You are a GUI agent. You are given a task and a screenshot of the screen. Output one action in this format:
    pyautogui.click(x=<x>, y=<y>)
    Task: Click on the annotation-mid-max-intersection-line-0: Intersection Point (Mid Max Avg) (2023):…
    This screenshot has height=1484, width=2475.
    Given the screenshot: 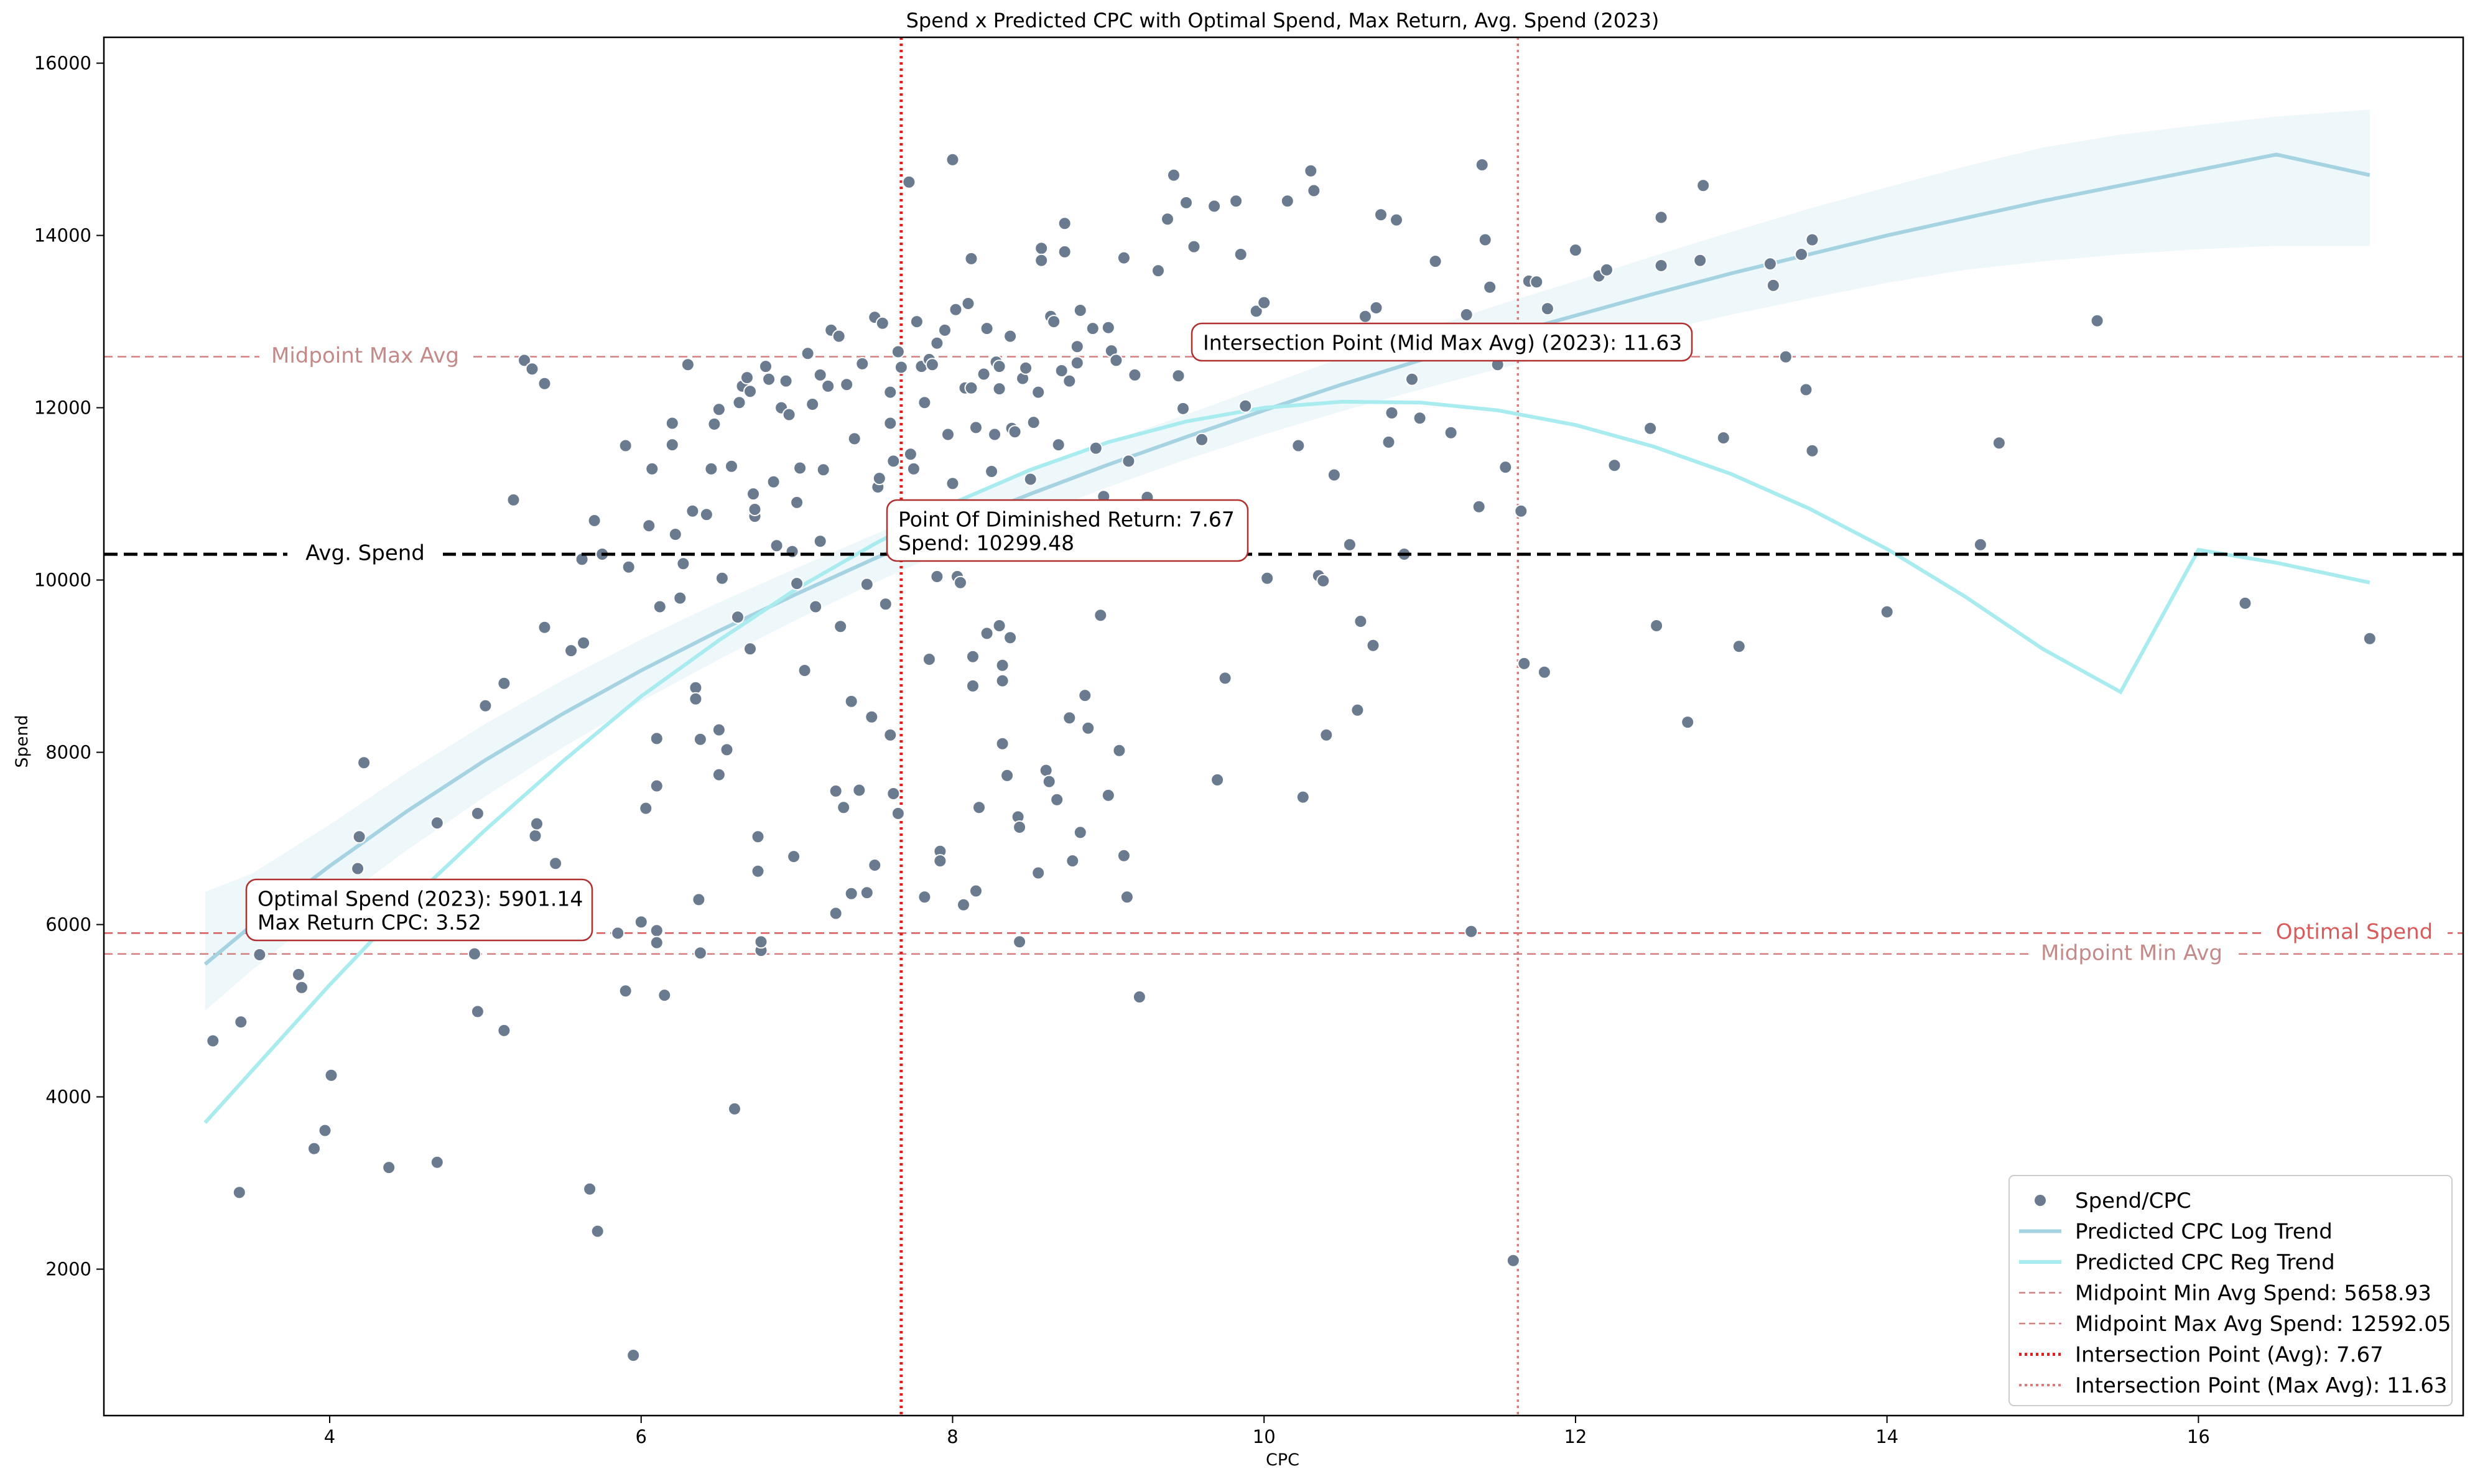 What is the action you would take?
    pyautogui.click(x=1442, y=342)
    